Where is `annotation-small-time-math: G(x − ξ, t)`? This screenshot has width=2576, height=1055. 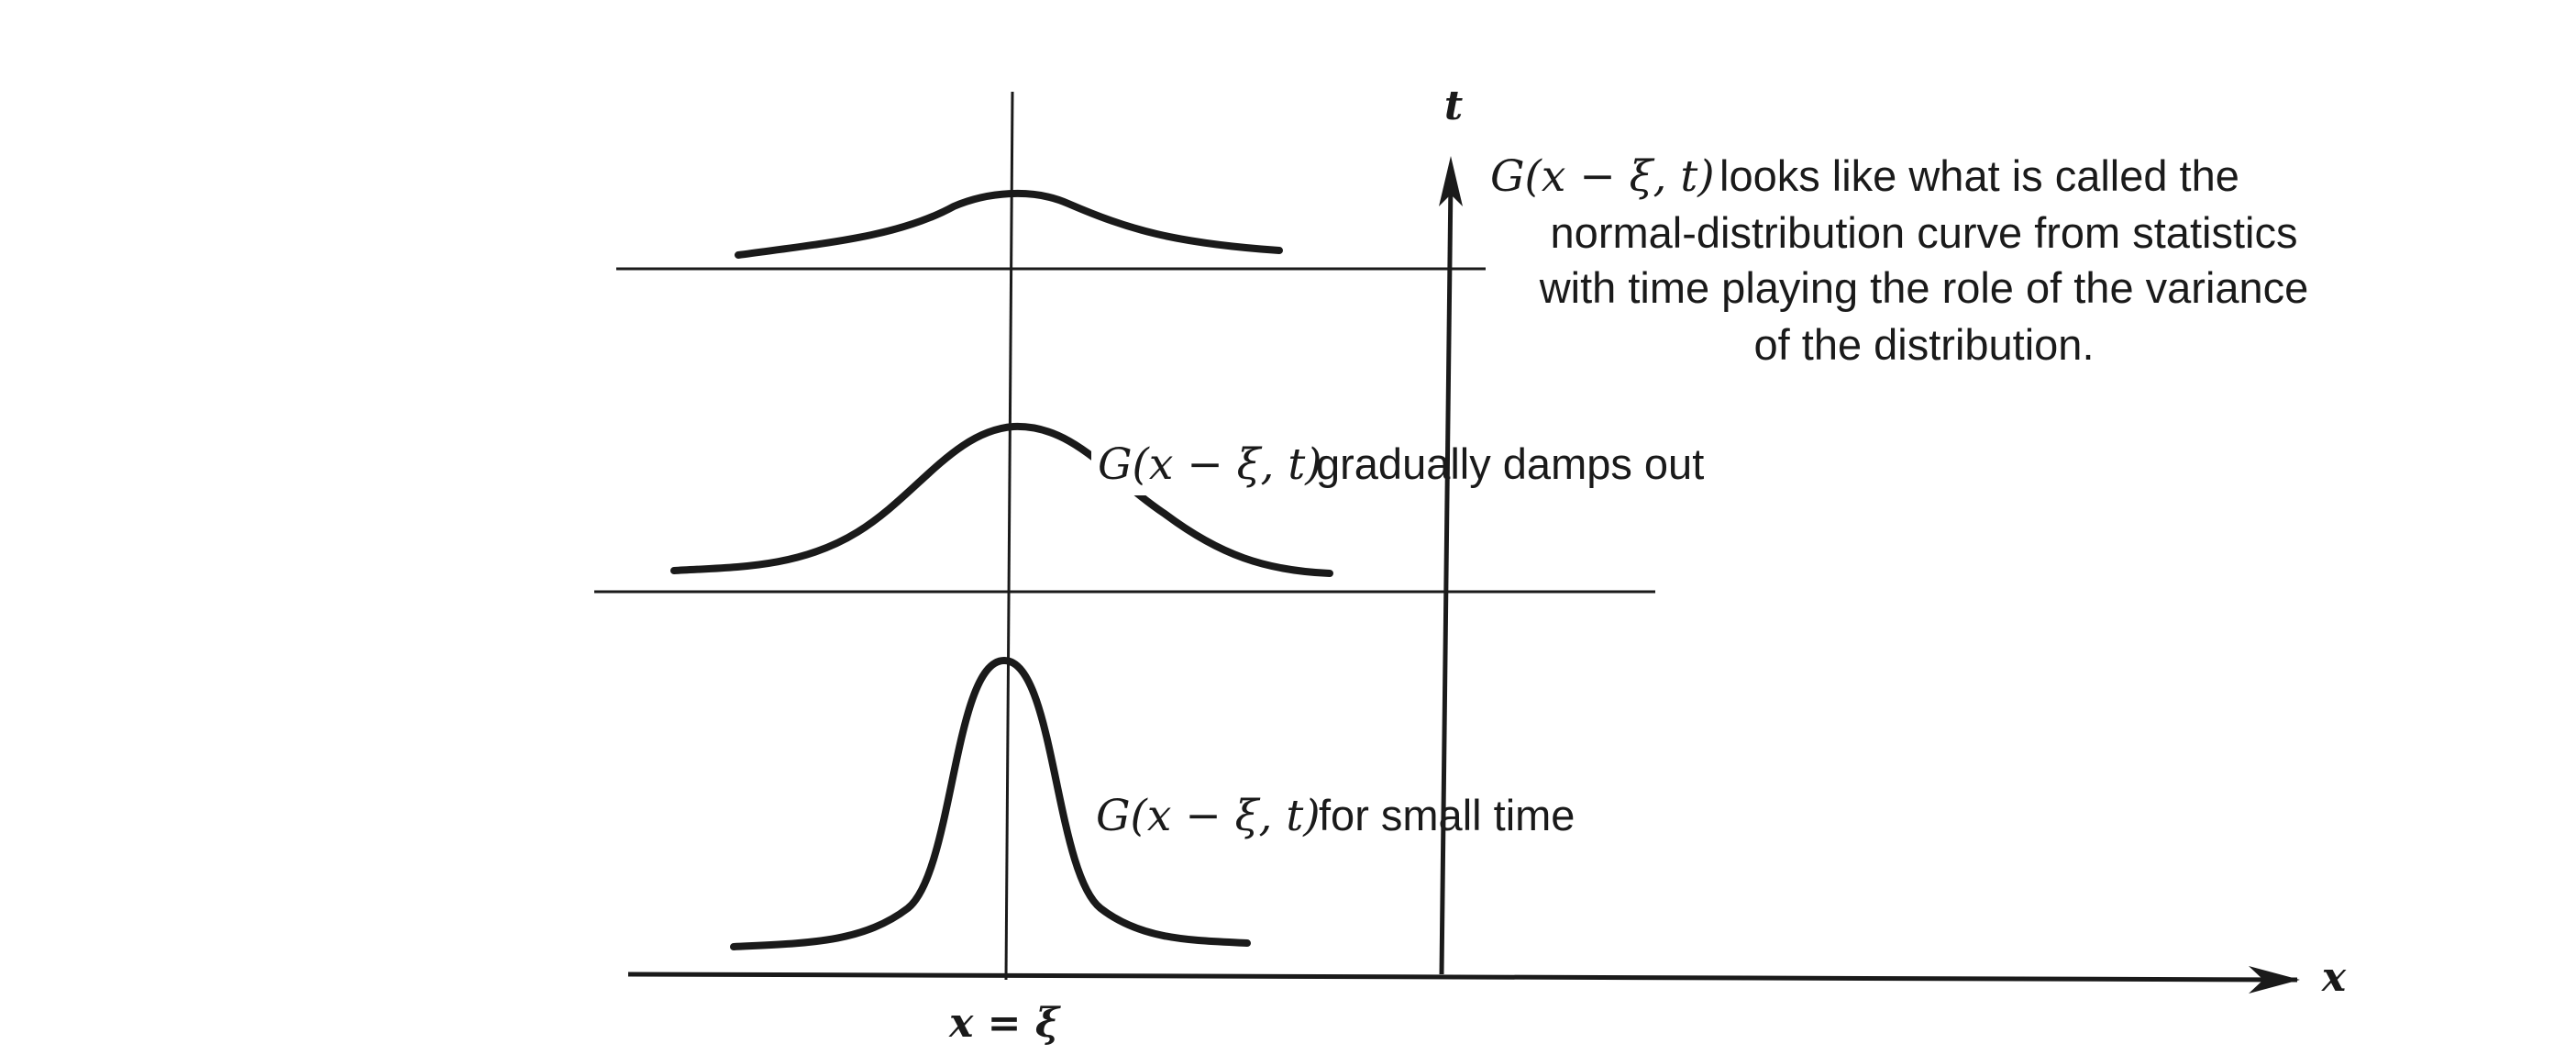
annotation-small-time-math: G(x − ξ, t) is located at coordinates (1208, 816).